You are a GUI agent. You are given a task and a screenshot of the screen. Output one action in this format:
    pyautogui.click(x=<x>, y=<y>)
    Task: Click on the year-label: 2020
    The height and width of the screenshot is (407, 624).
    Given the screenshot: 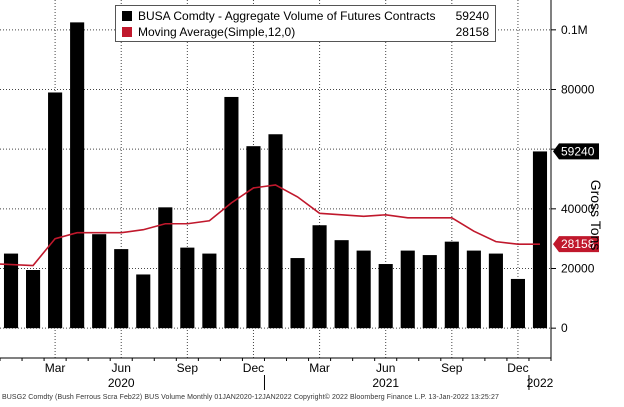 What is the action you would take?
    pyautogui.click(x=121, y=383)
    